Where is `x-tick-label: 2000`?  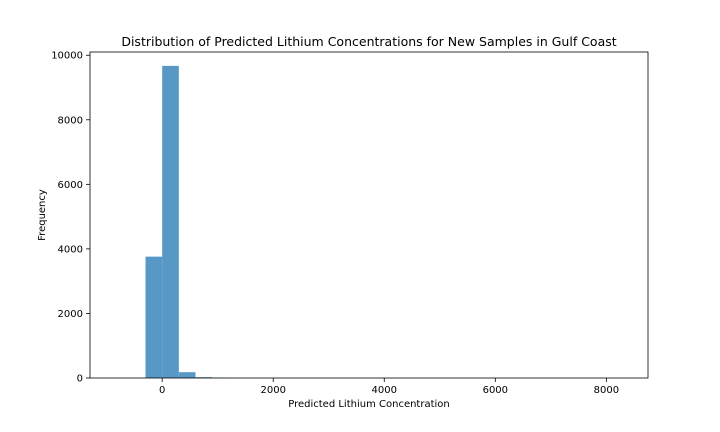
x-tick-label: 2000 is located at coordinates (272, 390).